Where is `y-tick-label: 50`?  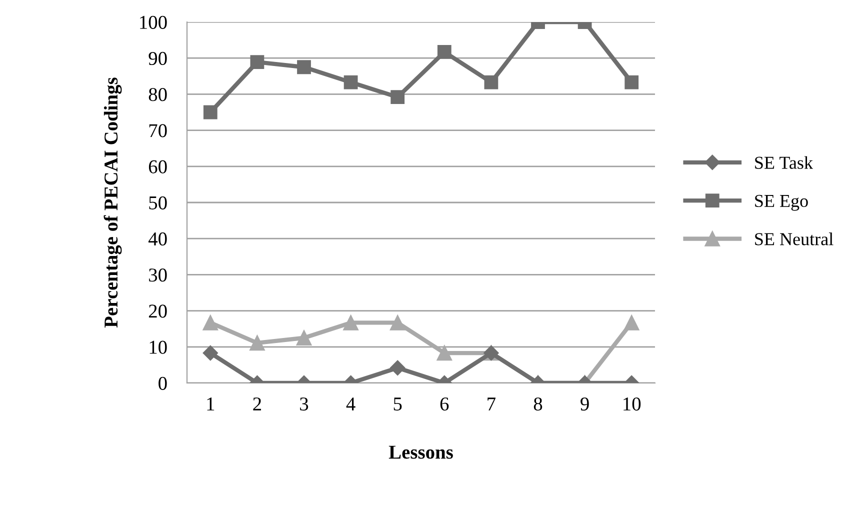 y-tick-label: 50 is located at coordinates (158, 203).